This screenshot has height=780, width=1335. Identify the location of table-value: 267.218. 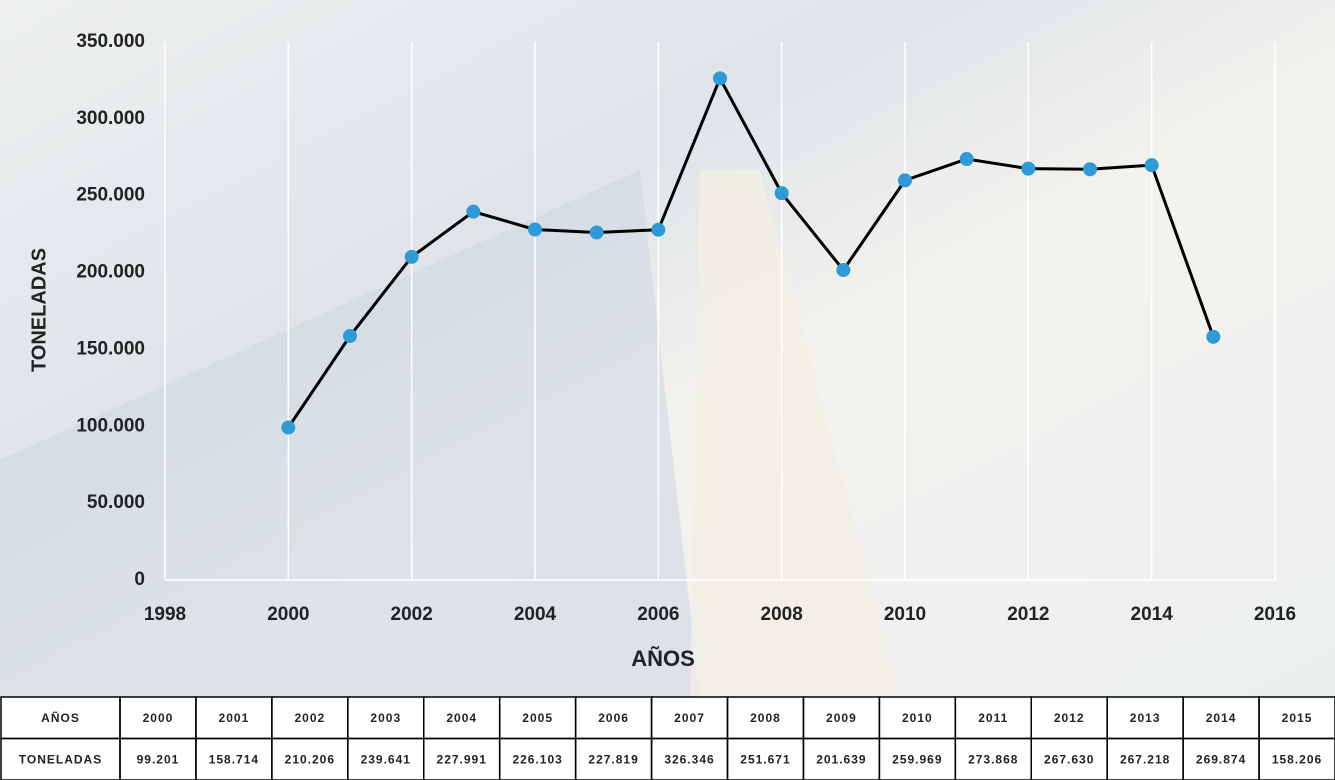
(1145, 759).